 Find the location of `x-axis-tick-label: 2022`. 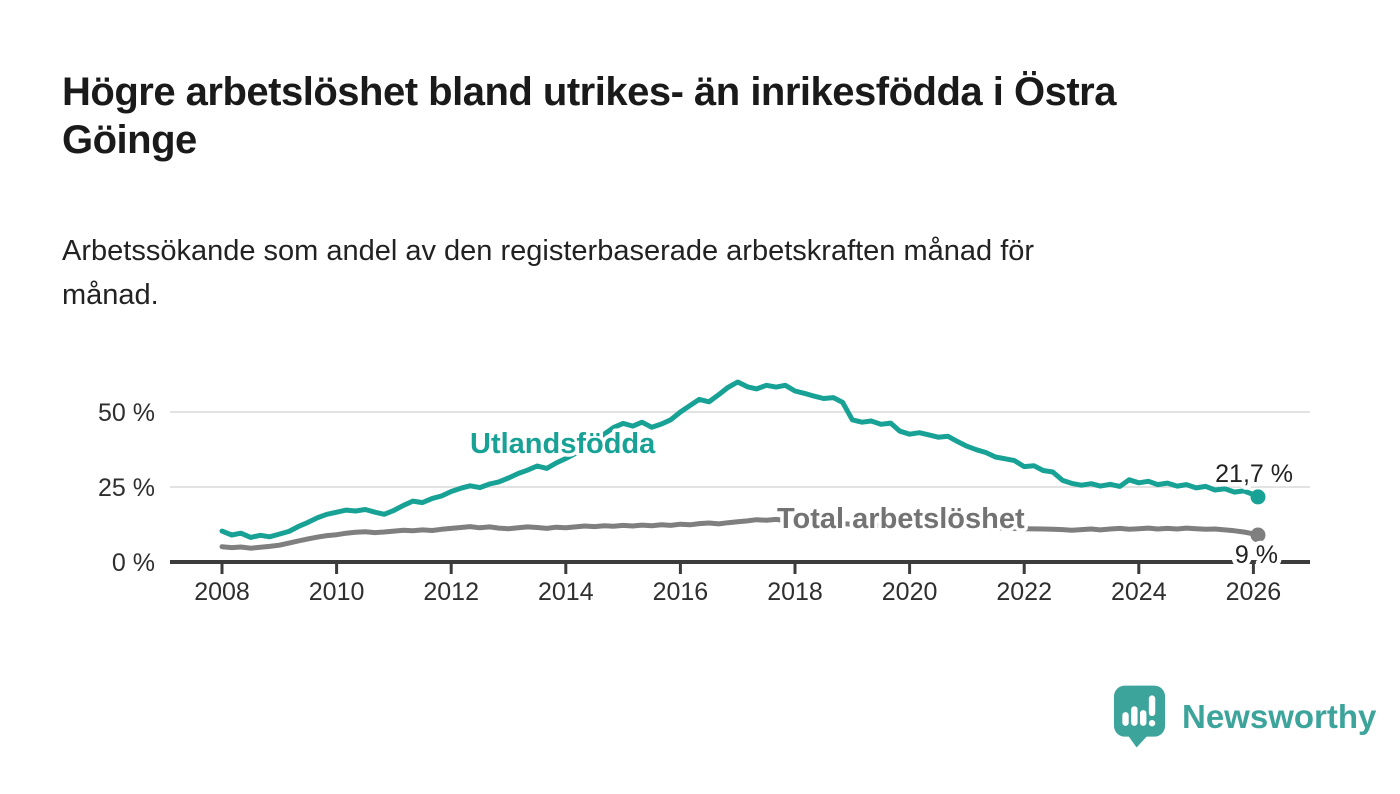

x-axis-tick-label: 2022 is located at coordinates (1024, 592).